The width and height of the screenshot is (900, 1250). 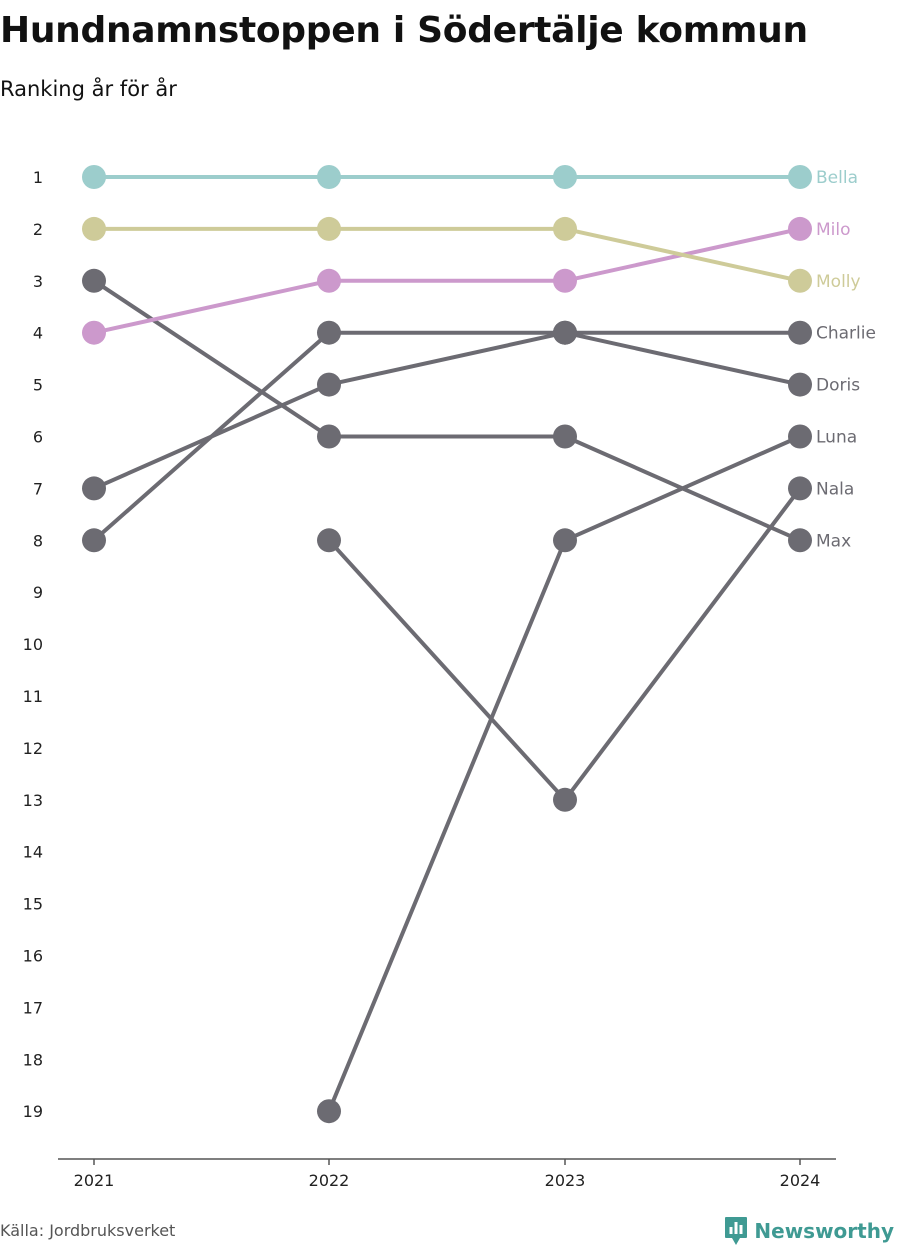 I want to click on chart-title: Hundnamnstoppen i Södertälje kommun, so click(x=404, y=30).